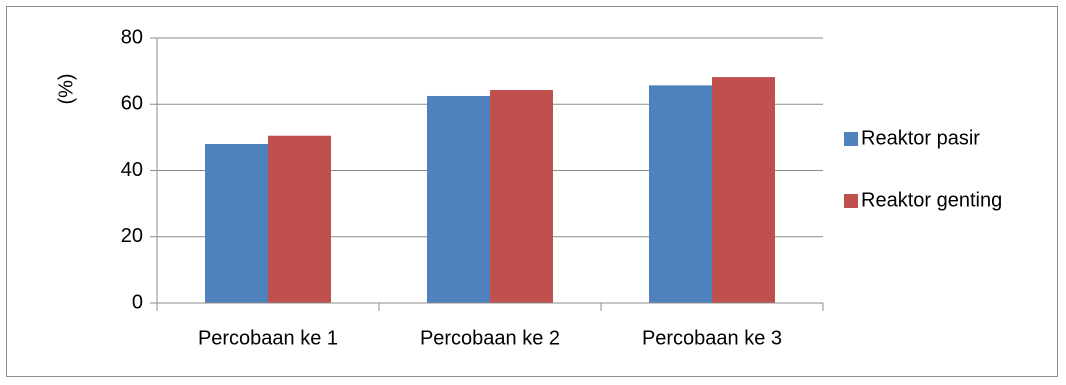 This screenshot has width=1066, height=385. I want to click on y-axis-title: (%), so click(66, 88).